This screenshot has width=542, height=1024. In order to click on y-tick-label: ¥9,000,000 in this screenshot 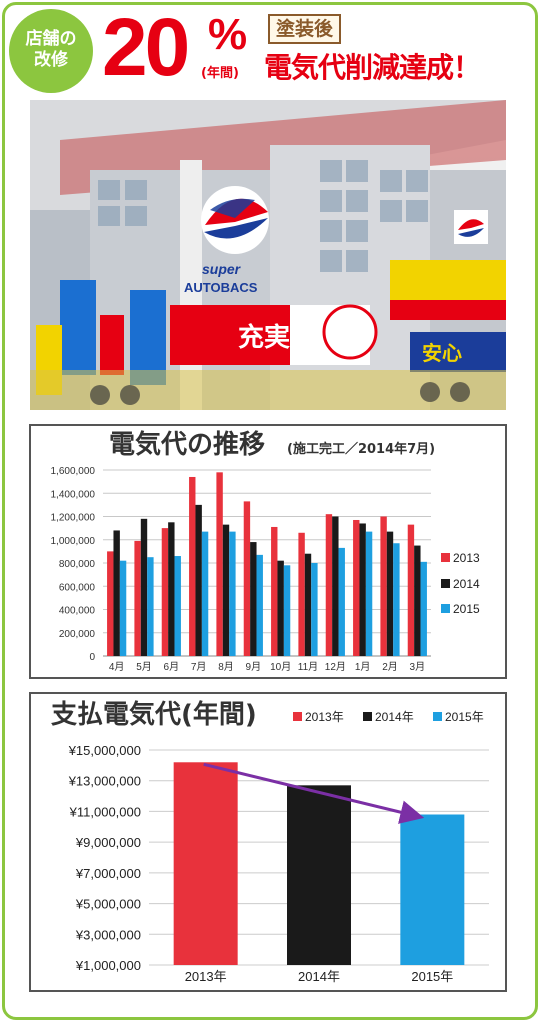, I will do `click(108, 842)`.